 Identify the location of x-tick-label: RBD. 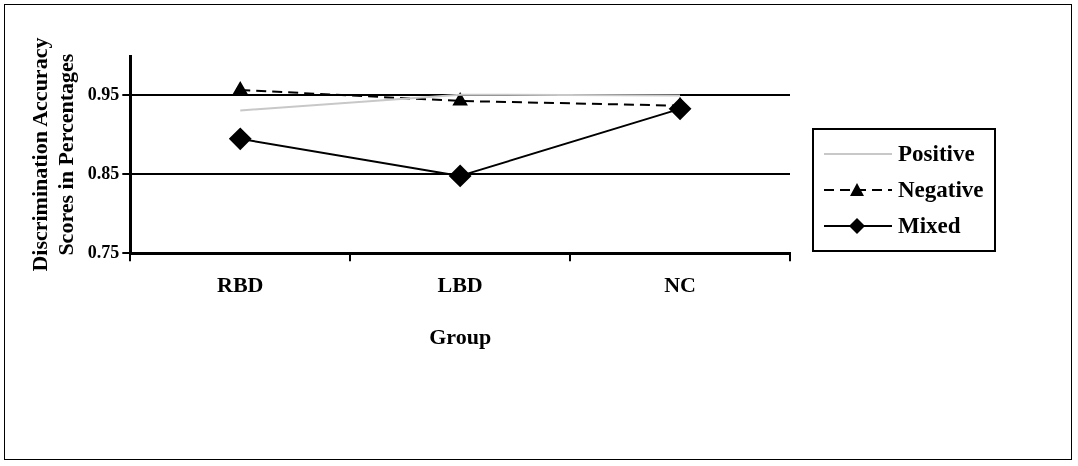
(240, 285).